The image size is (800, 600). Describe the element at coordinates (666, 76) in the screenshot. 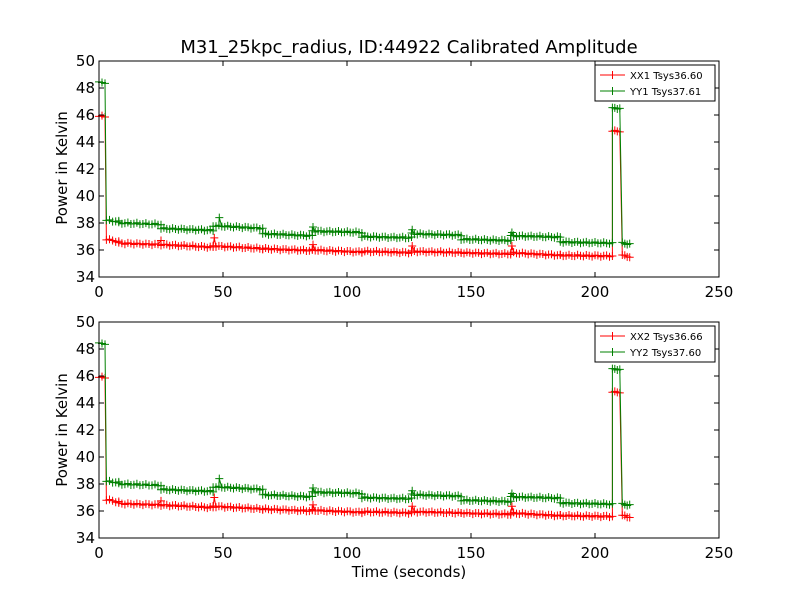

I see `legend-entry: XX1 Tsys36.60` at that location.